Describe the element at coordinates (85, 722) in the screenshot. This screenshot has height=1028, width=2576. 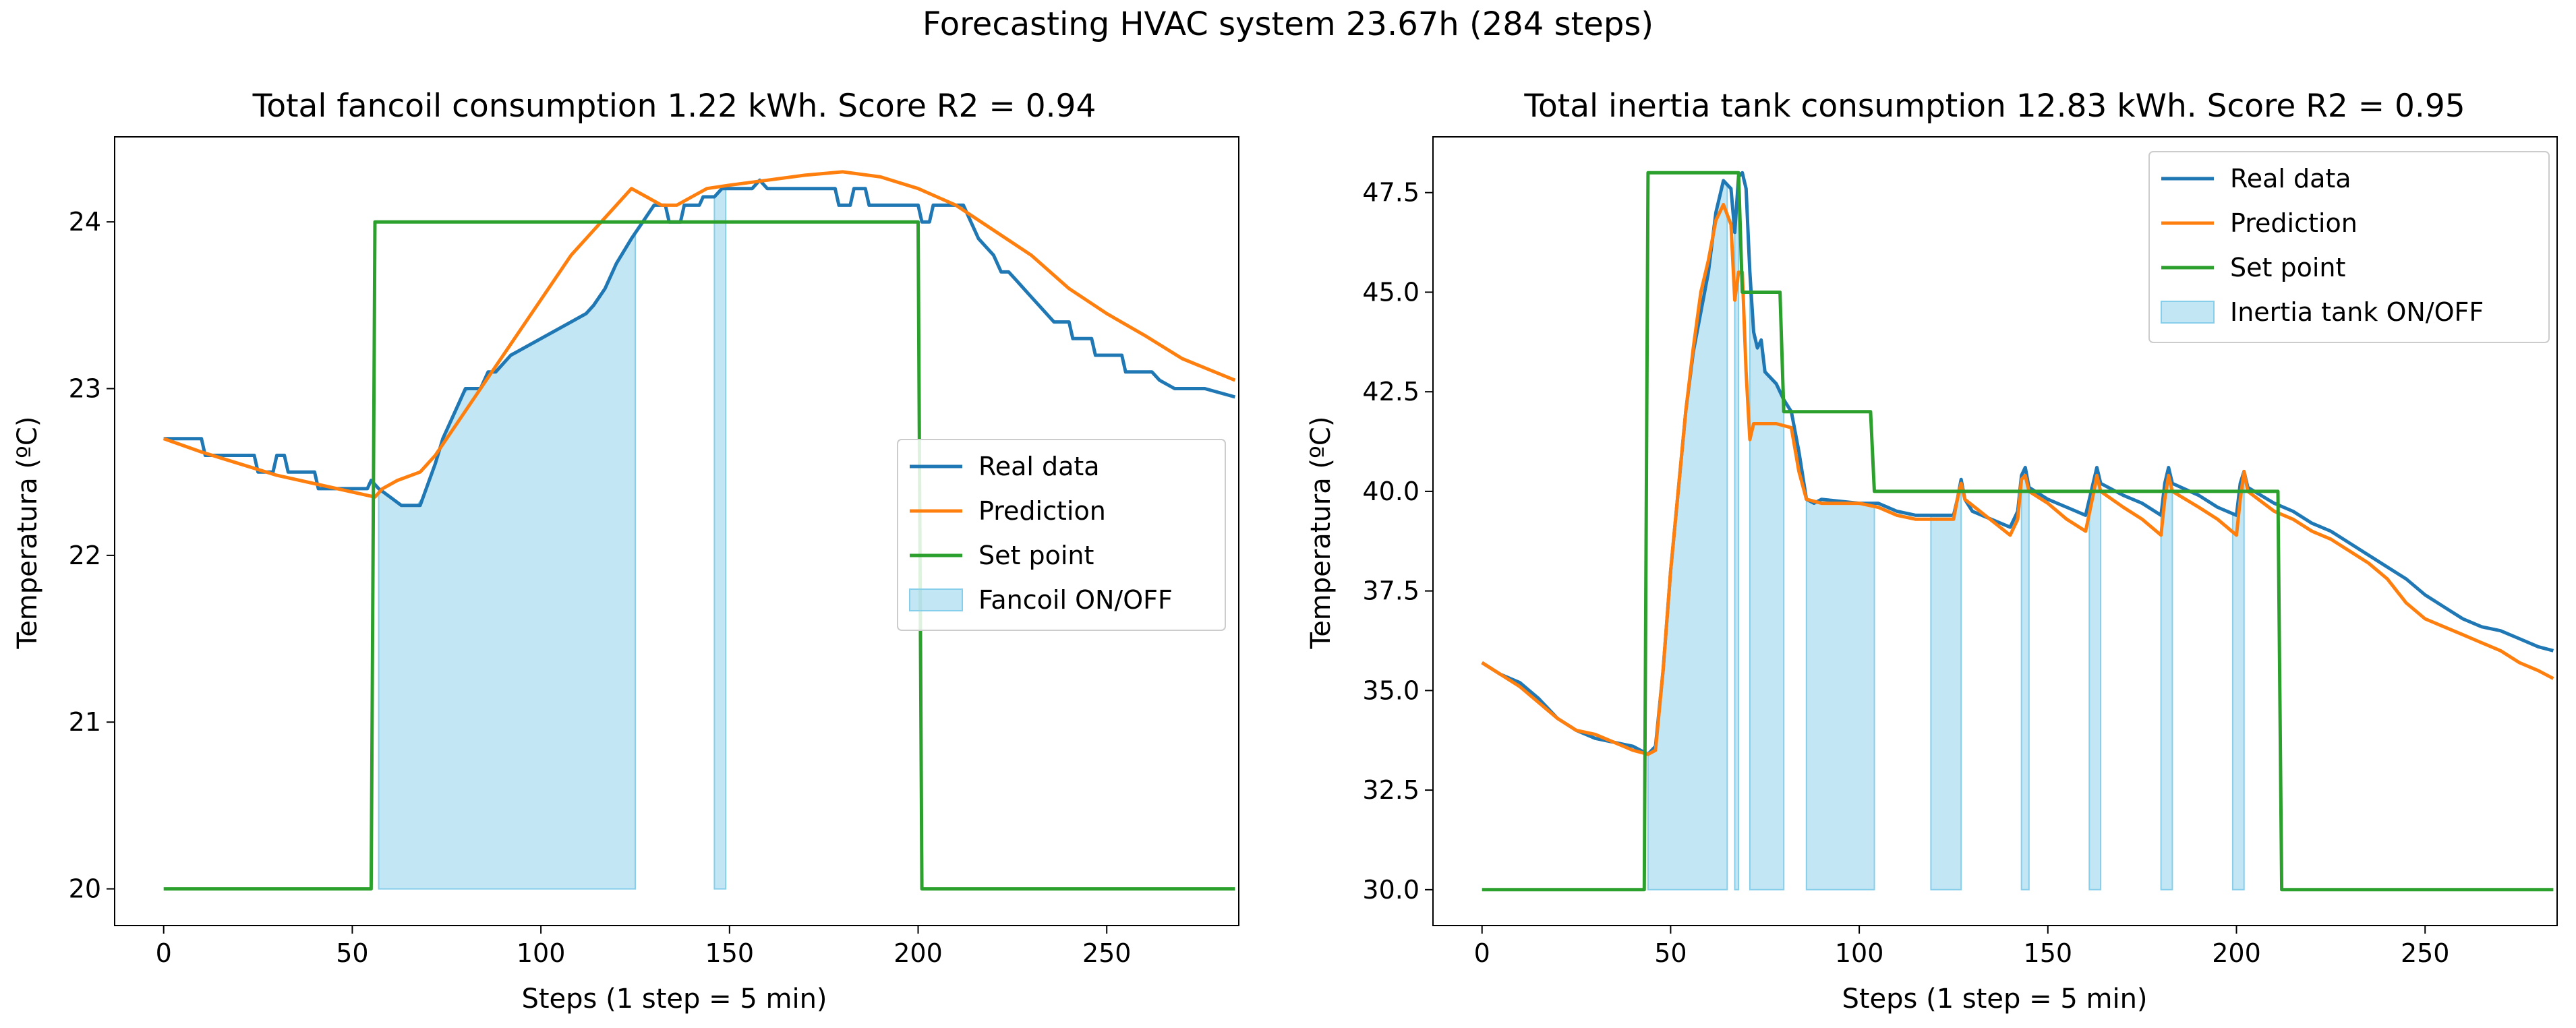
I see `y-tick-label: 21` at that location.